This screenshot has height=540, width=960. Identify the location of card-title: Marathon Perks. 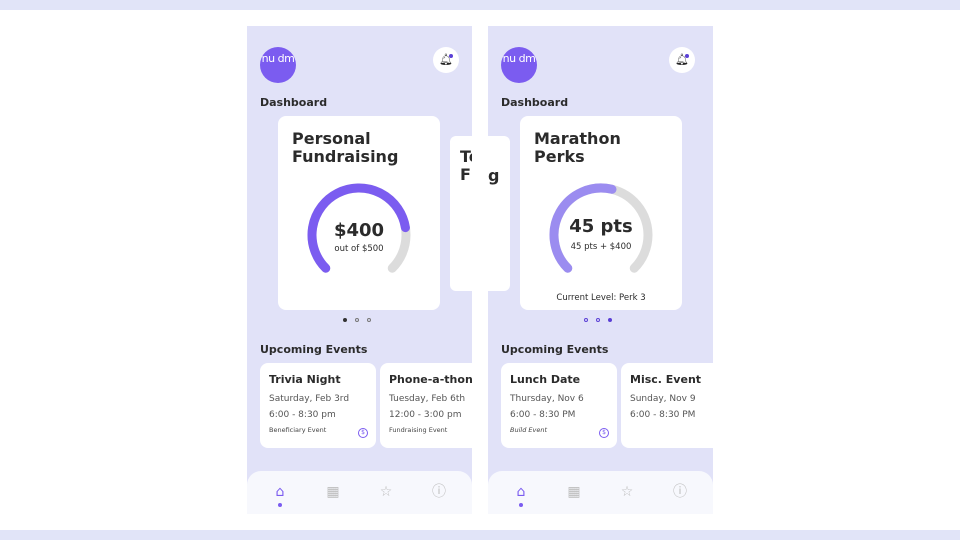
(577, 147).